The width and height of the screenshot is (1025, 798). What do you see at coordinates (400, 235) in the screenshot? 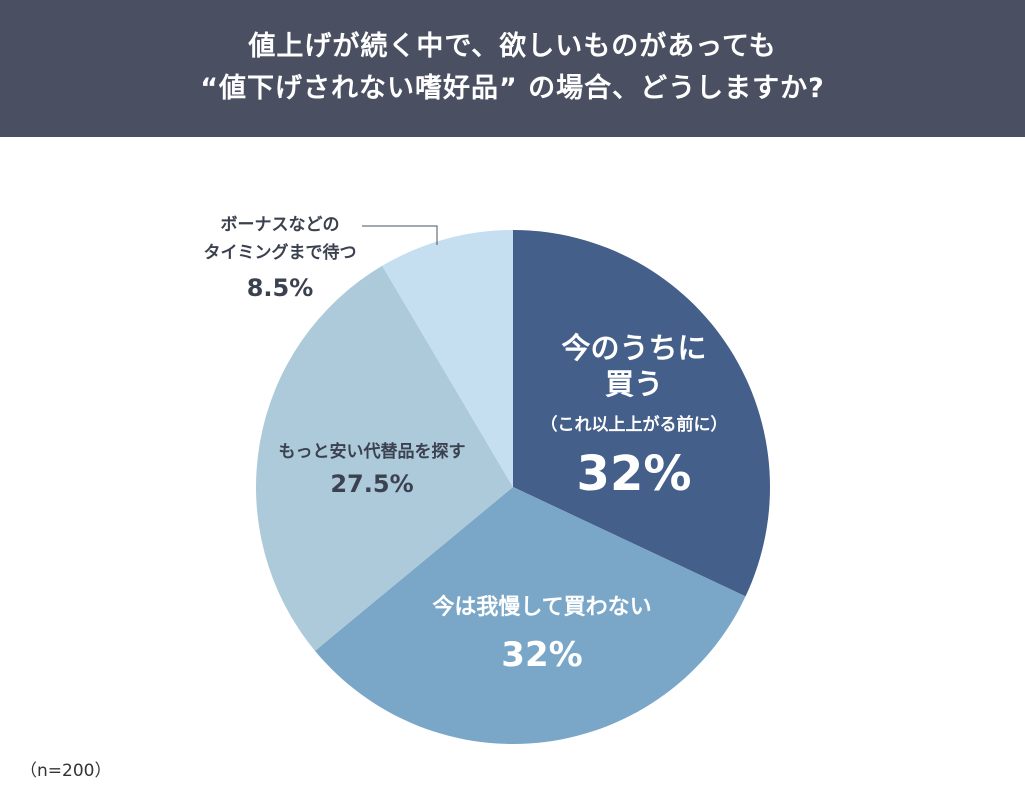
I see `leader-line` at bounding box center [400, 235].